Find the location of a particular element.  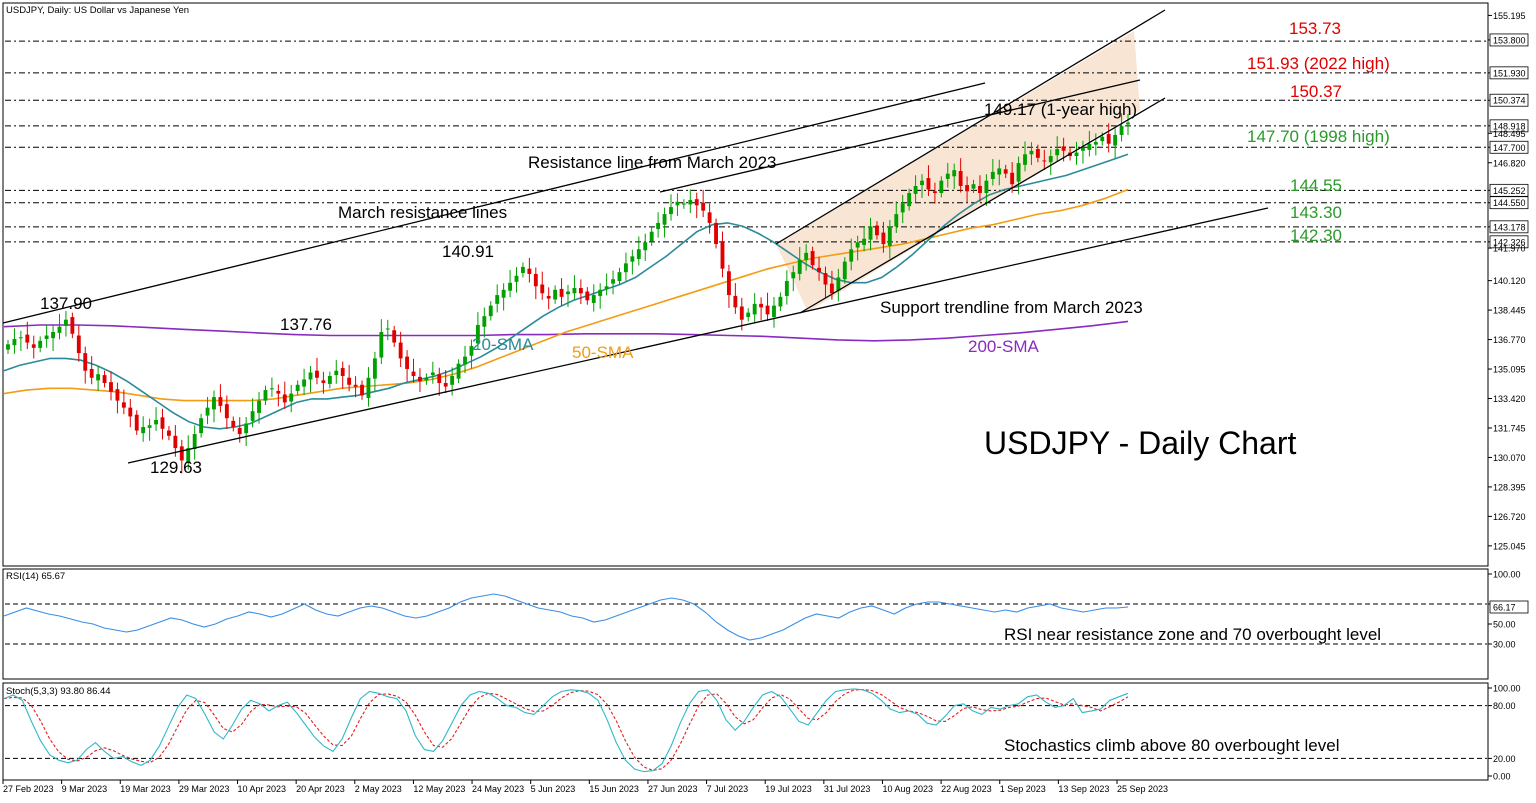

stoch-axis: 100.00 80.00 20.00 0.00 is located at coordinates (1504, 733).